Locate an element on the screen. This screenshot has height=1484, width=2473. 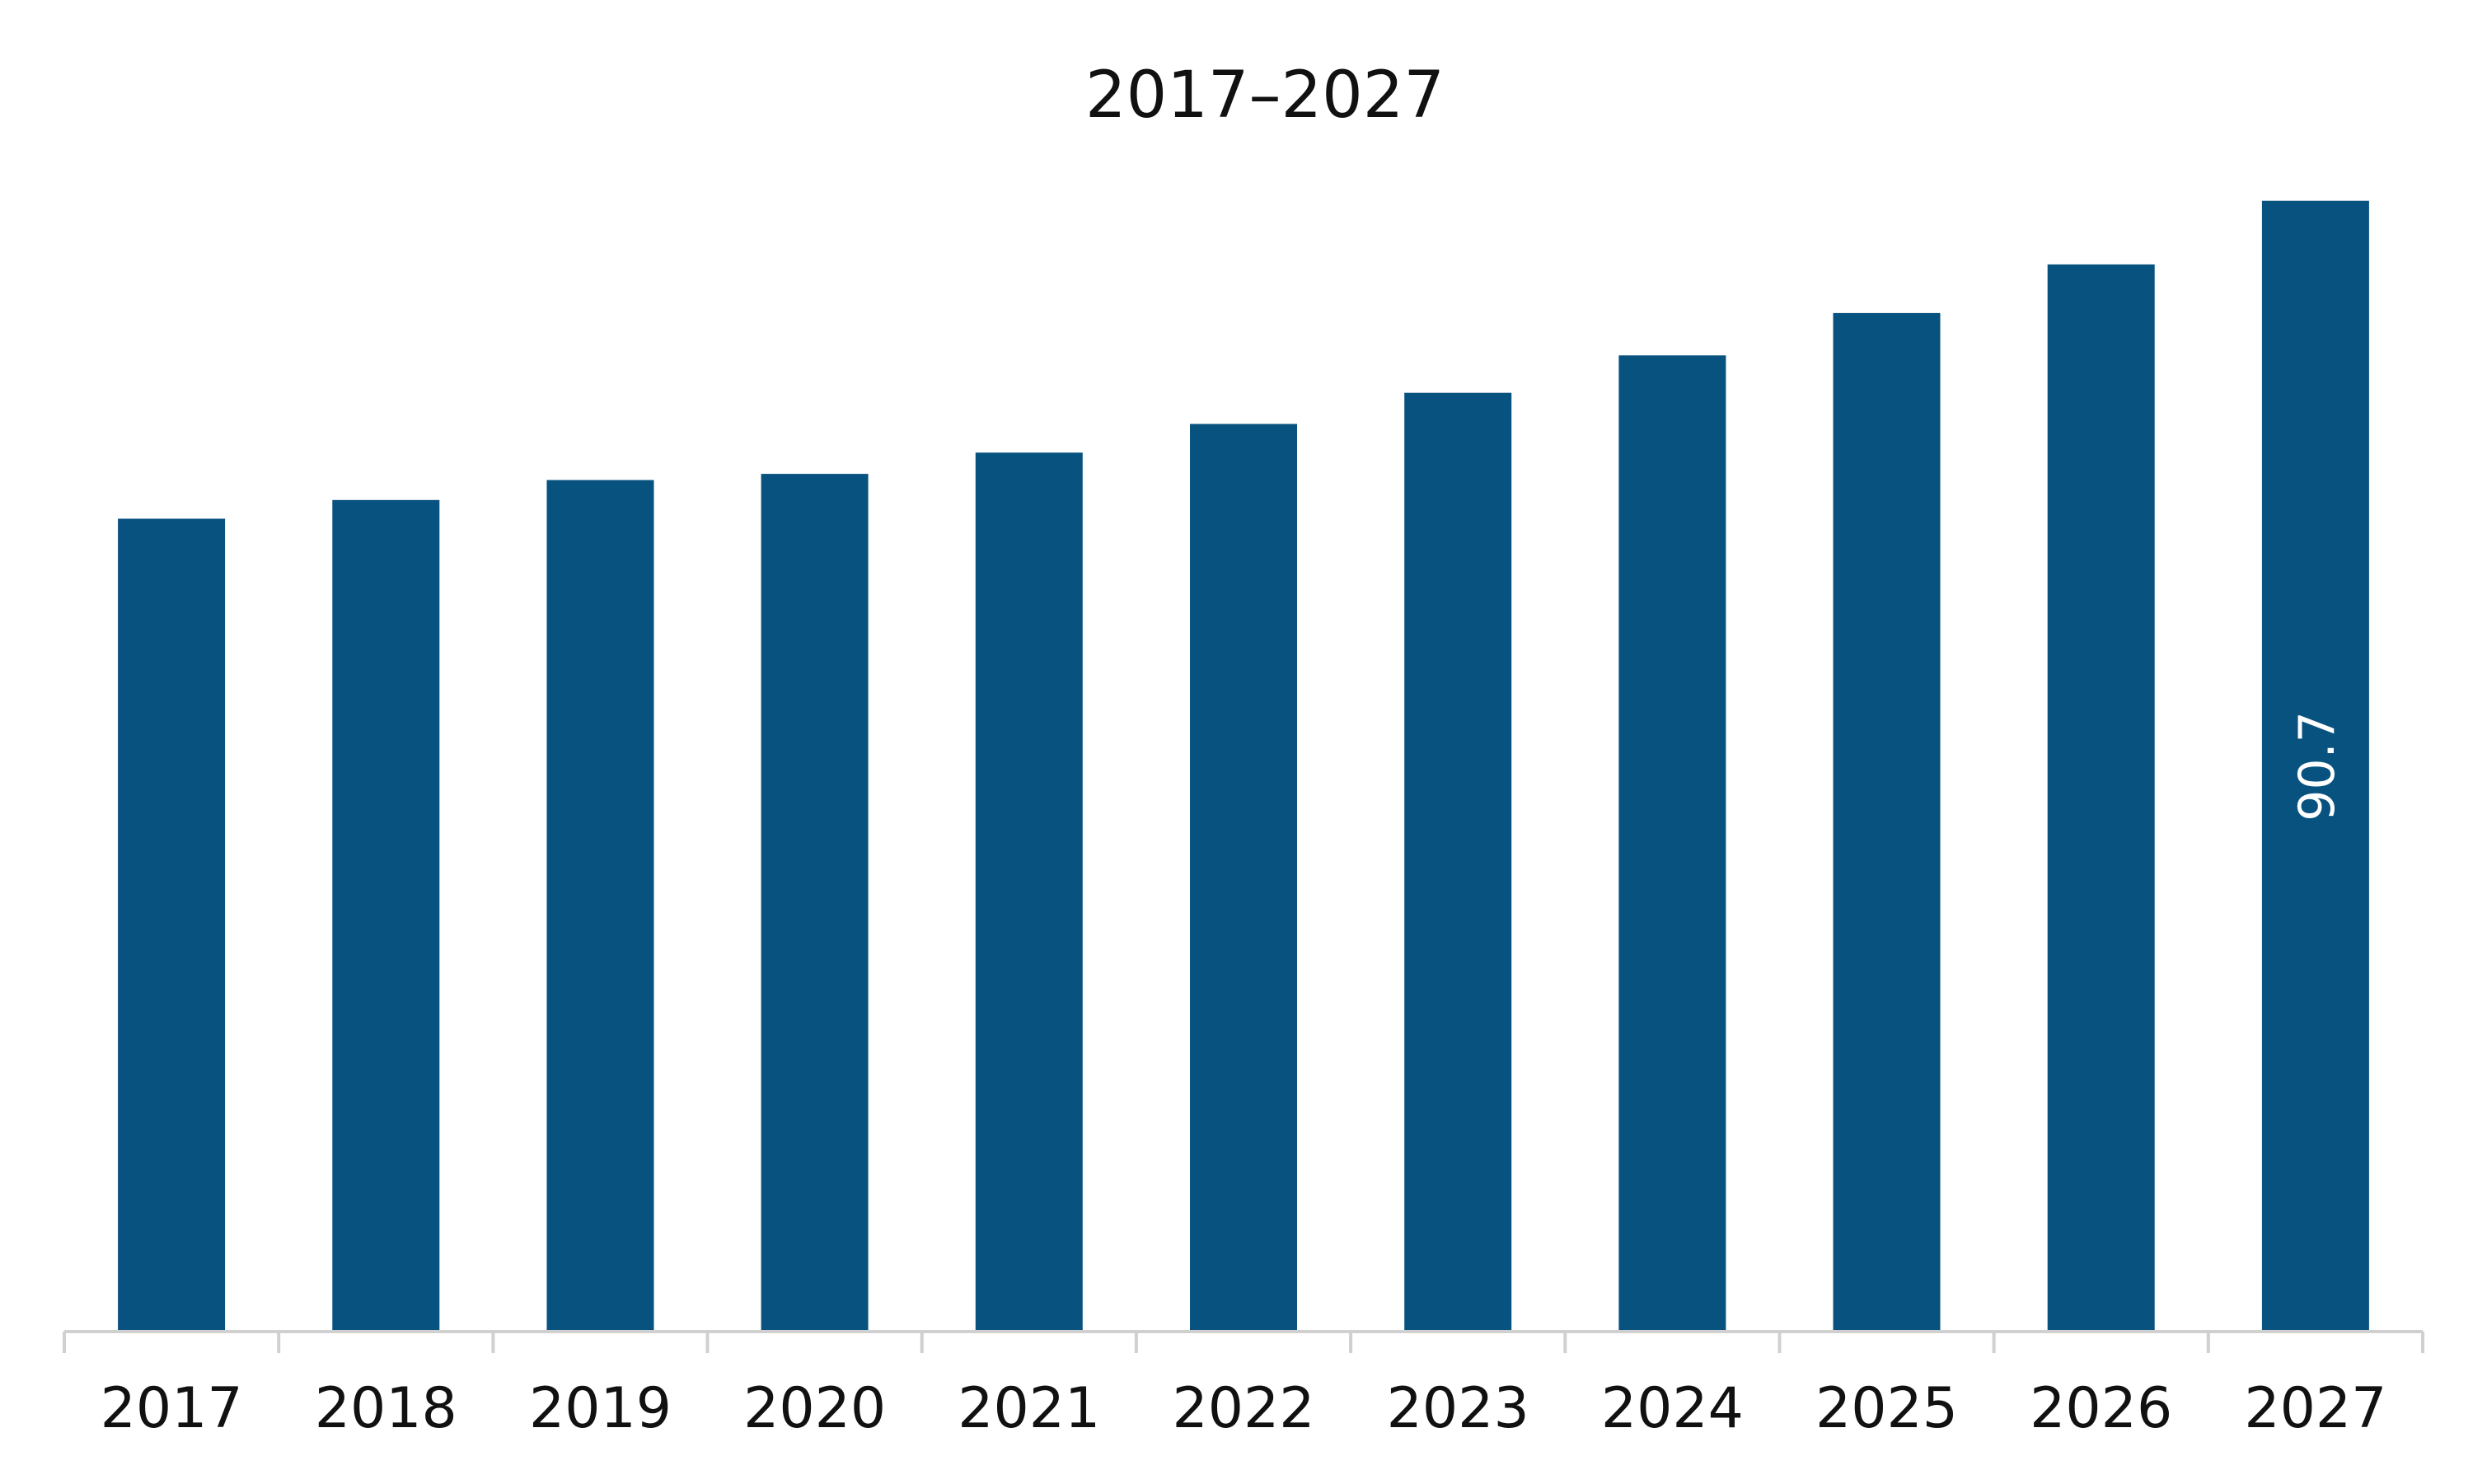
bar-2022 is located at coordinates (1243, 878).